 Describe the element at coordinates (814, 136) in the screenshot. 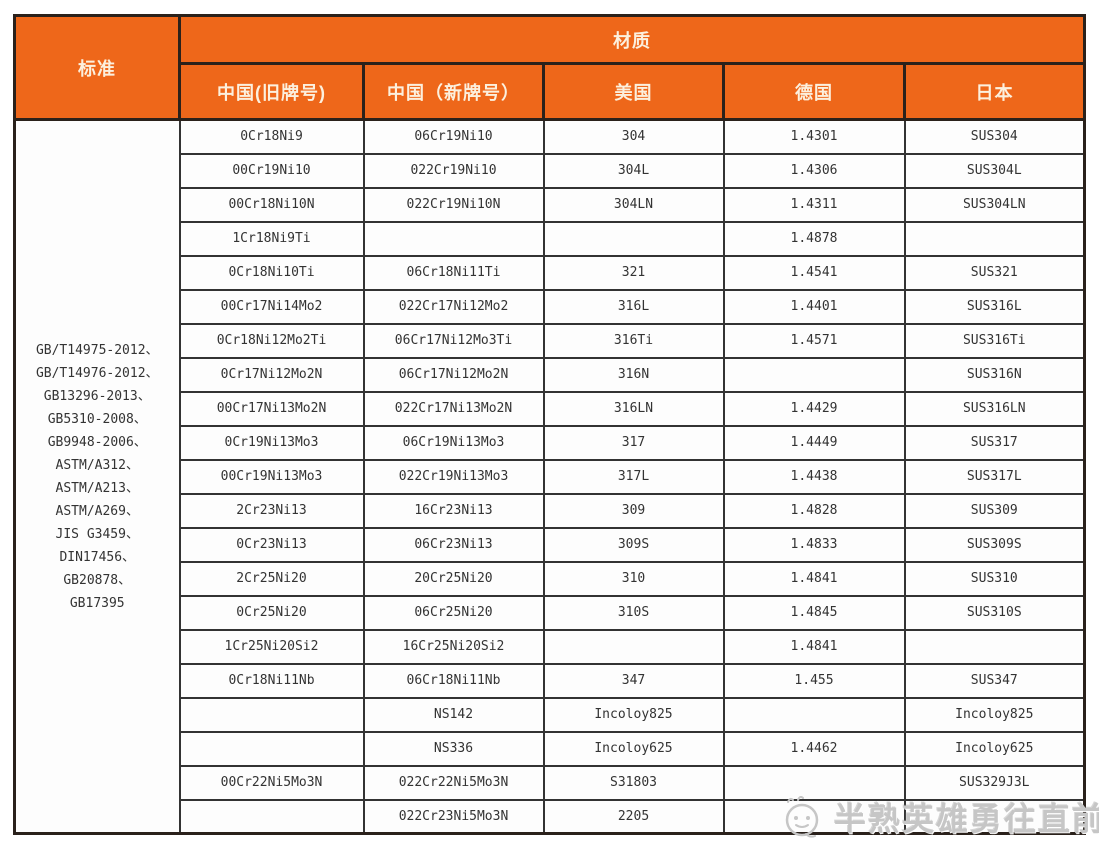

I see `grade-cell: 1.4301` at that location.